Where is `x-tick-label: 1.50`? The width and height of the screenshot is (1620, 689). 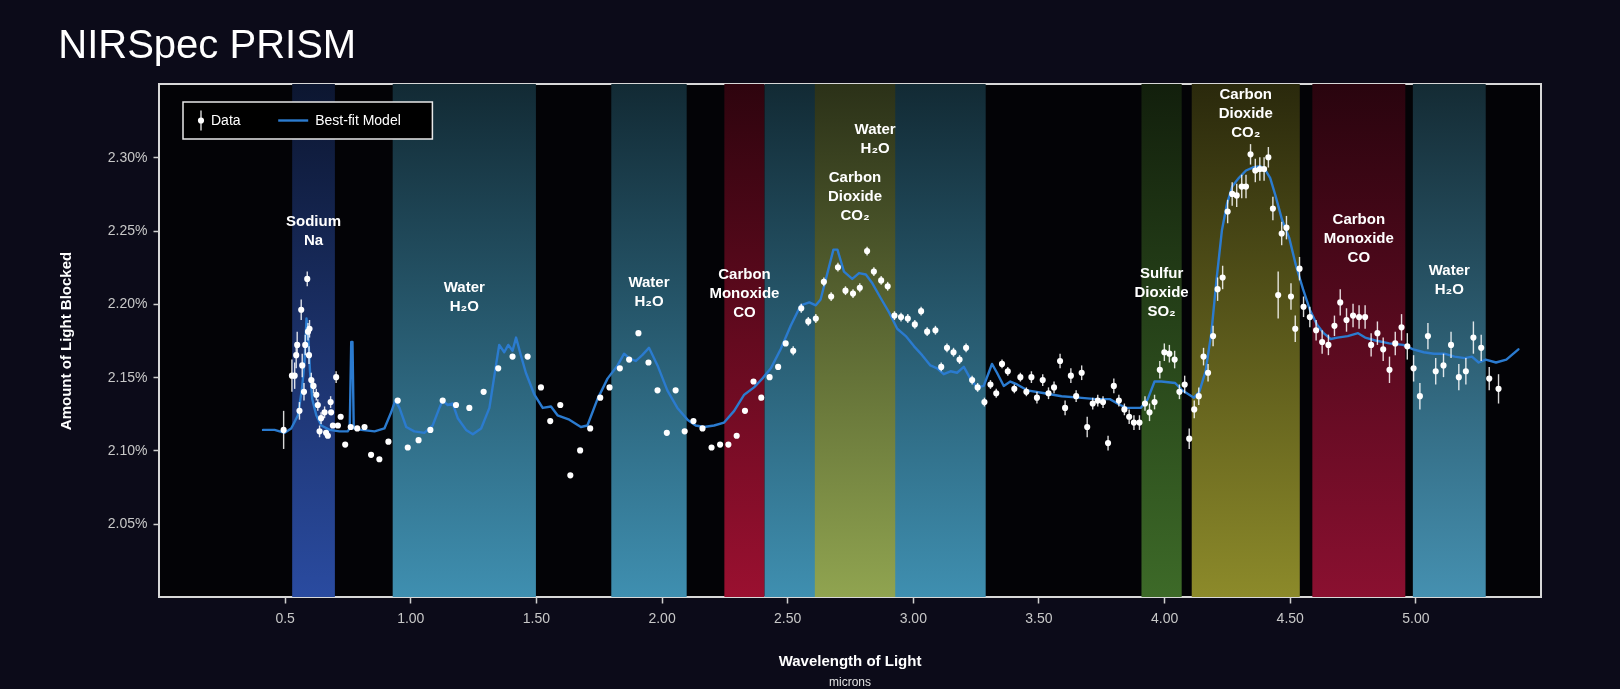 x-tick-label: 1.50 is located at coordinates (536, 617).